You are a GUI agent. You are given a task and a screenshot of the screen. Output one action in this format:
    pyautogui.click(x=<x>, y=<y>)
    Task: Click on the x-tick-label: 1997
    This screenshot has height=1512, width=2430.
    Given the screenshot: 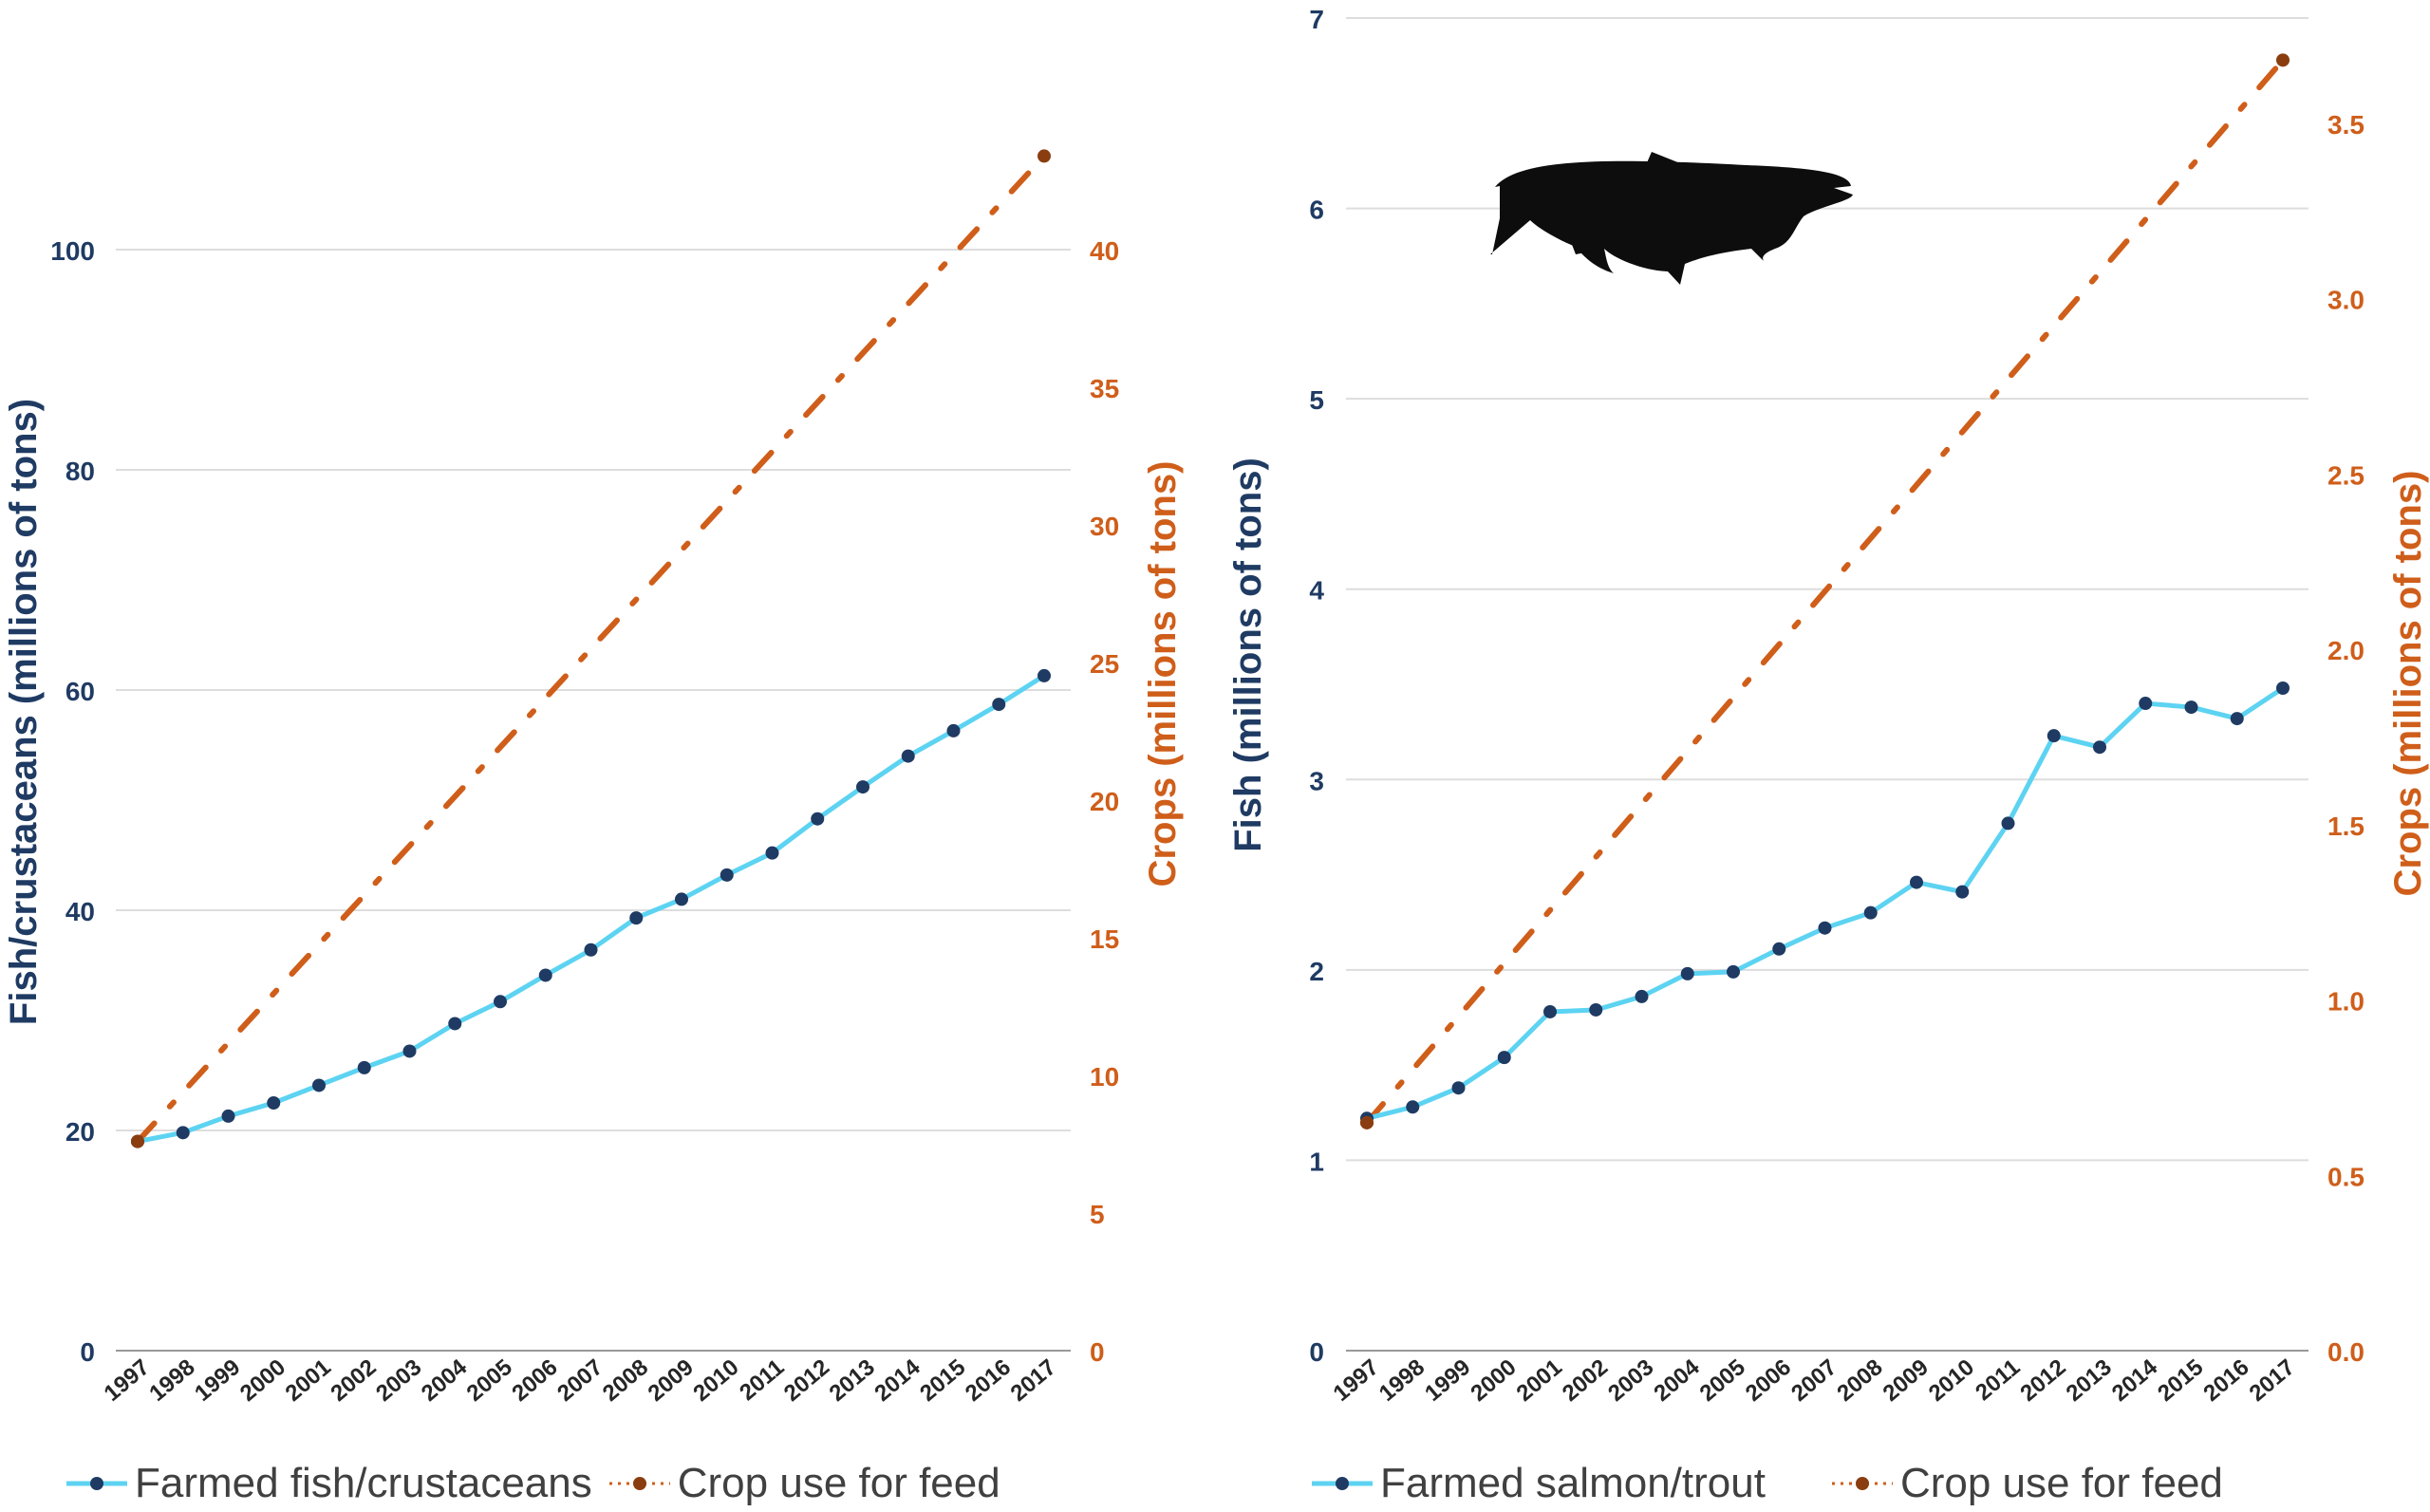 What is the action you would take?
    pyautogui.click(x=127, y=1380)
    